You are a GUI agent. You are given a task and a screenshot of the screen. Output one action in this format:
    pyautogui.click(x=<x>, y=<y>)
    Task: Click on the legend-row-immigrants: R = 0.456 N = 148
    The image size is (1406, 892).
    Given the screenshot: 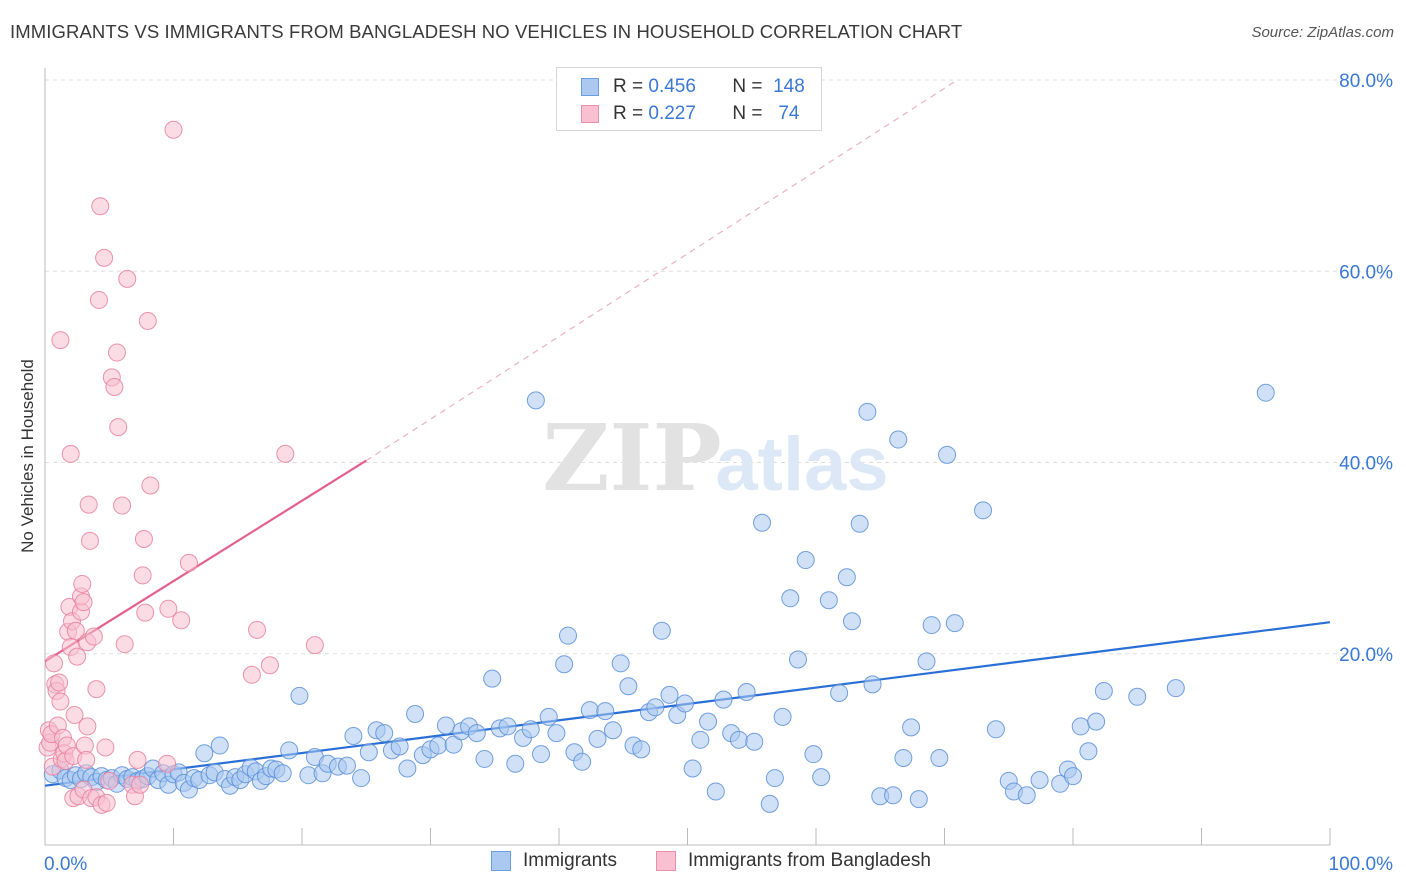 What is the action you would take?
    pyautogui.click(x=693, y=87)
    